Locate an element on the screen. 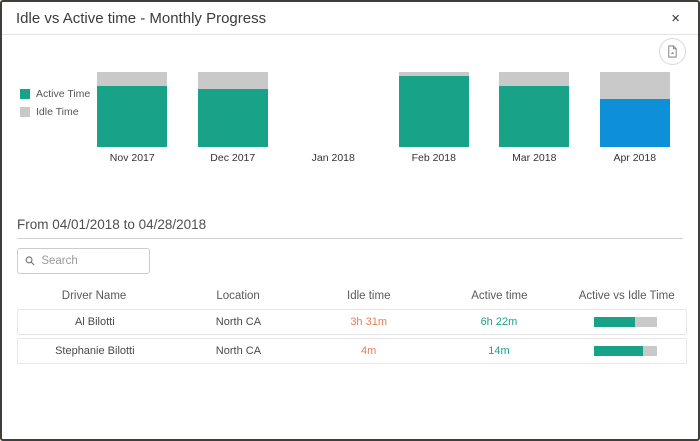 The image size is (700, 441). x-label: Nov 2017 is located at coordinates (132, 158).